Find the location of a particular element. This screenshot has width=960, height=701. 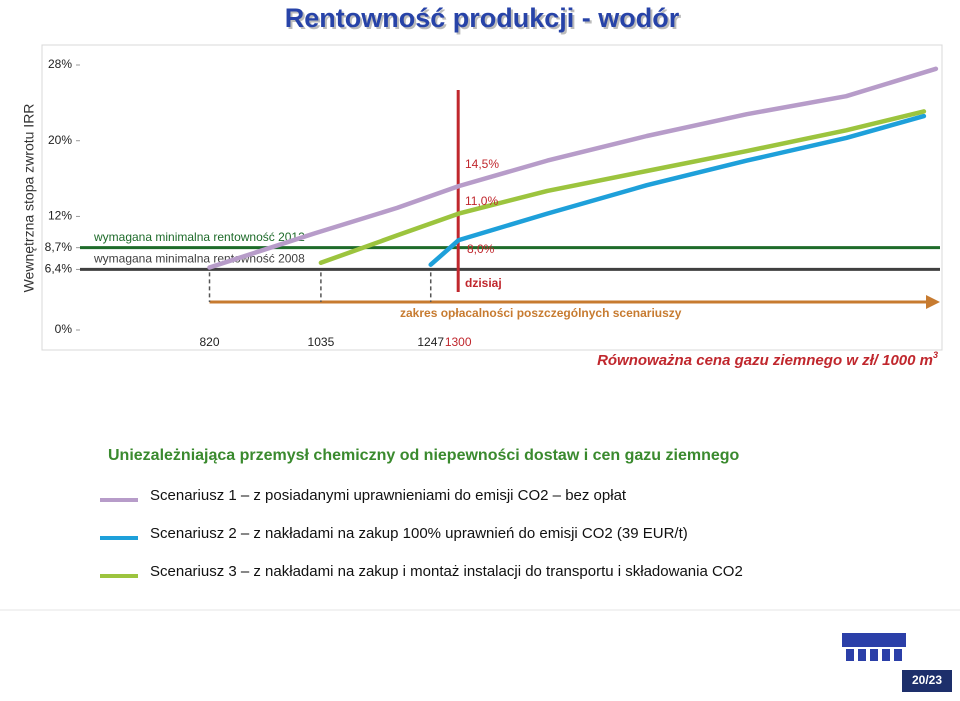

logo is located at coordinates (874, 647).